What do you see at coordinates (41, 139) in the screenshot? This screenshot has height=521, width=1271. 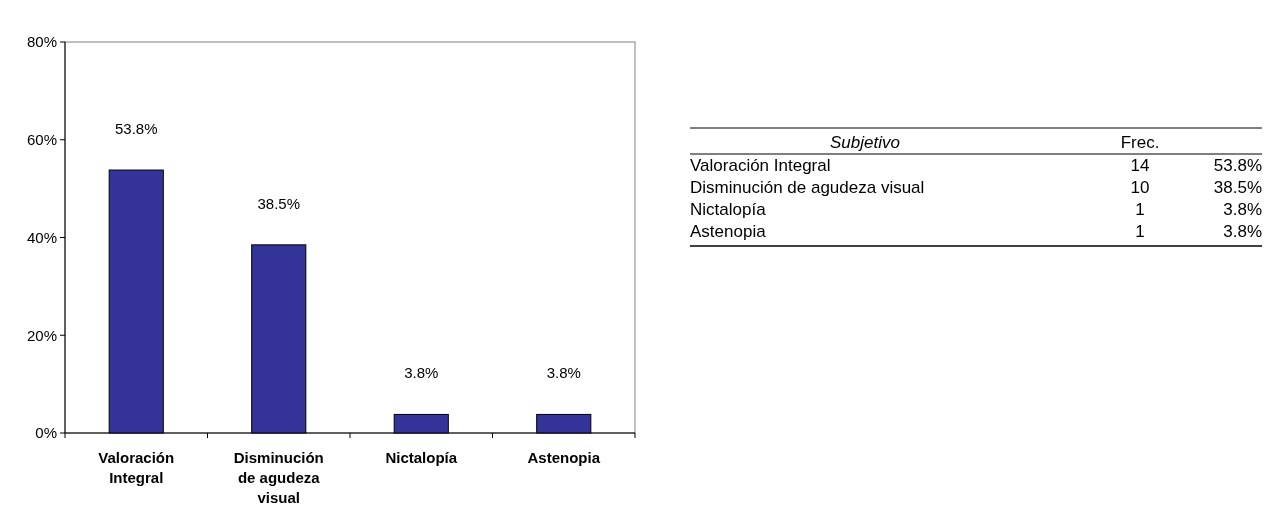 I see `y-tick-label: 60%` at bounding box center [41, 139].